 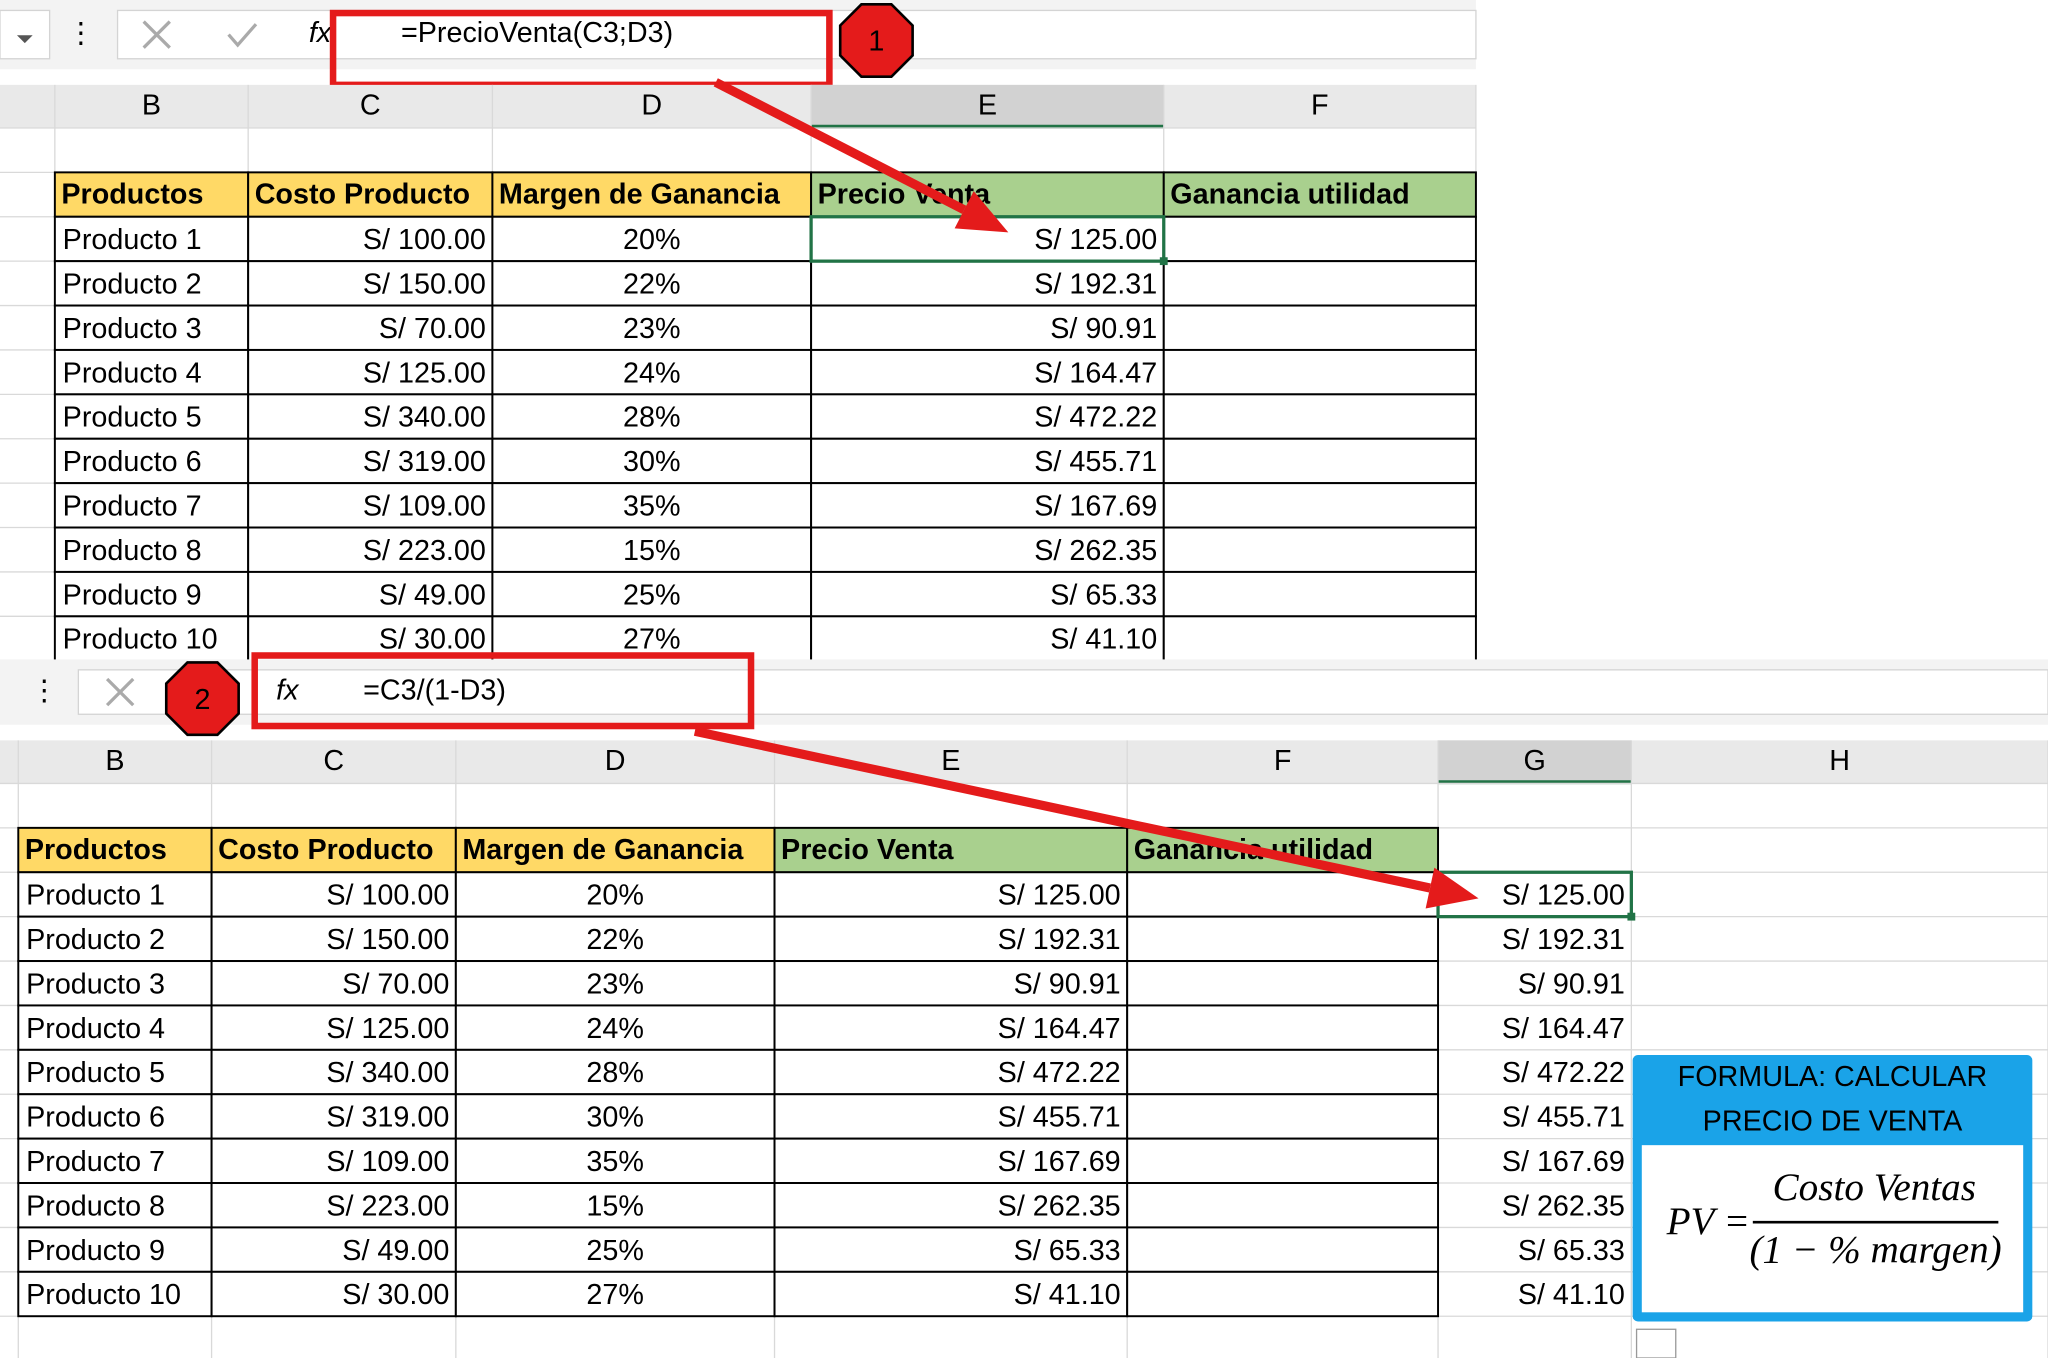 What do you see at coordinates (1839, 761) in the screenshot?
I see `column-letter: H` at bounding box center [1839, 761].